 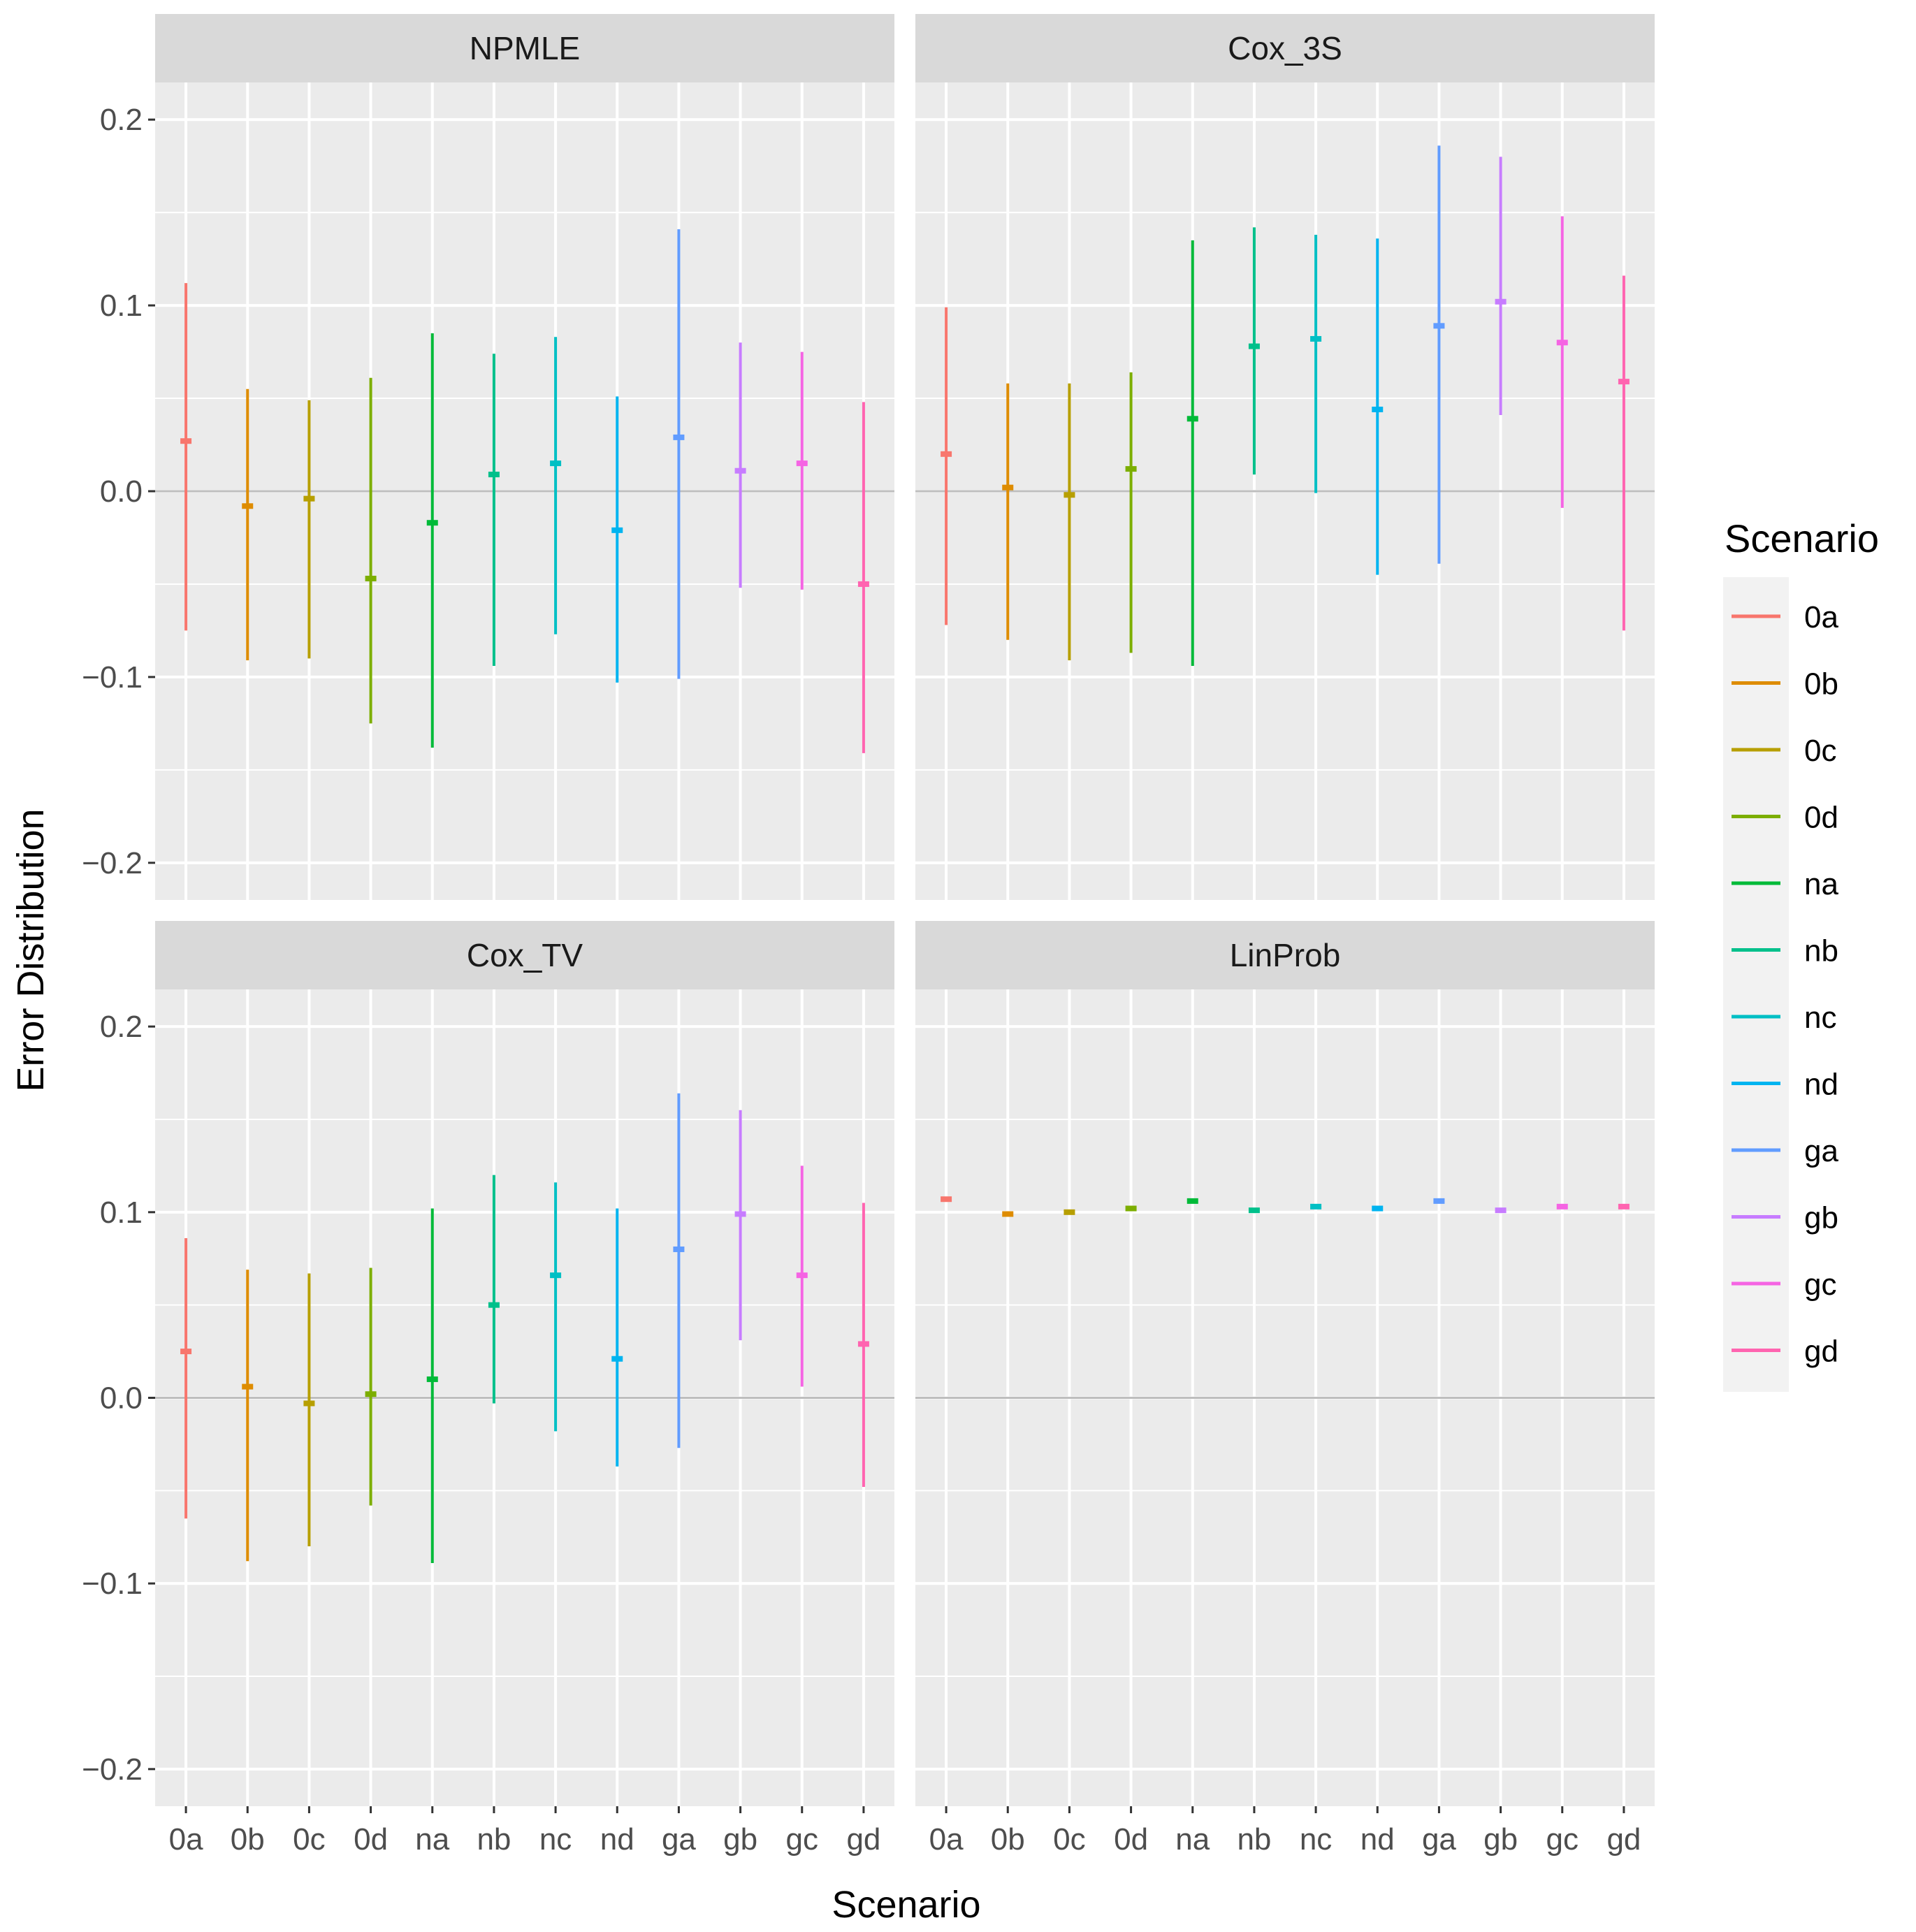 I want to click on strip-label: Cox_TV, so click(x=525, y=955).